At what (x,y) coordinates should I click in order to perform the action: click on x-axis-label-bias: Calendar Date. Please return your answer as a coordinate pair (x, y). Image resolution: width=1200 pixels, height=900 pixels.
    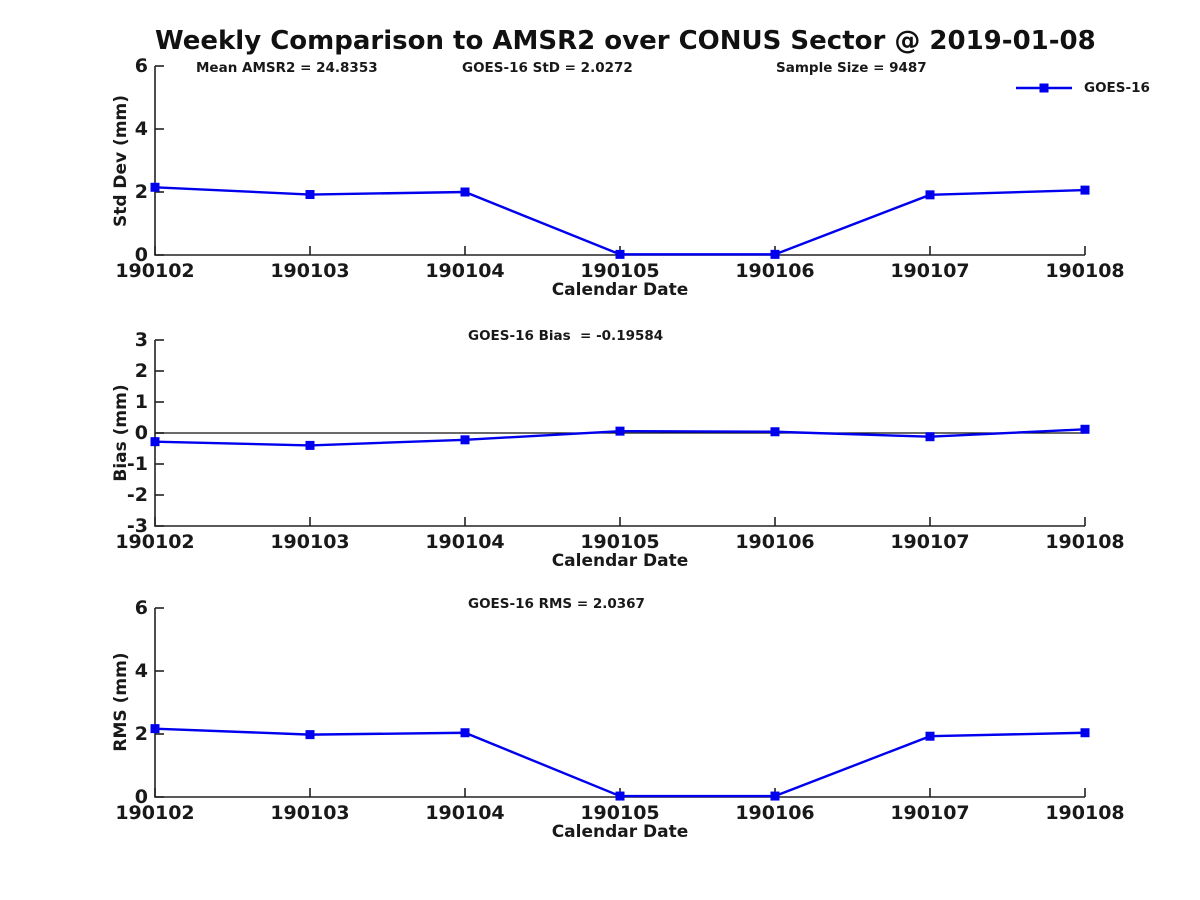
    Looking at the image, I should click on (620, 561).